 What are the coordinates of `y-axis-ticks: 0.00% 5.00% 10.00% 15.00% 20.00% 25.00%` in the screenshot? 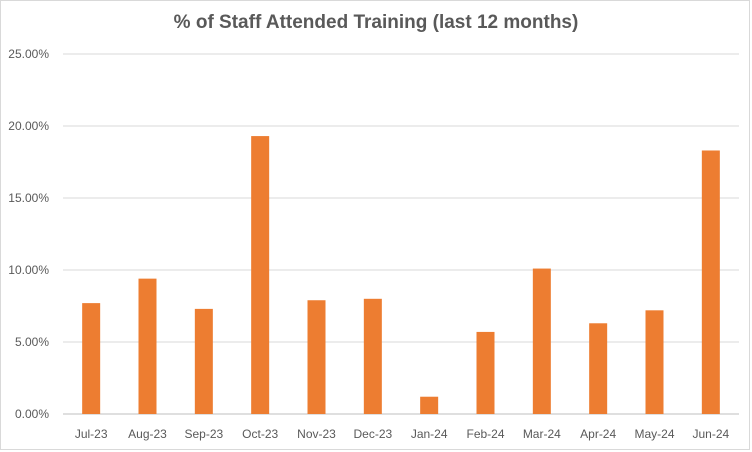 It's located at (28, 234).